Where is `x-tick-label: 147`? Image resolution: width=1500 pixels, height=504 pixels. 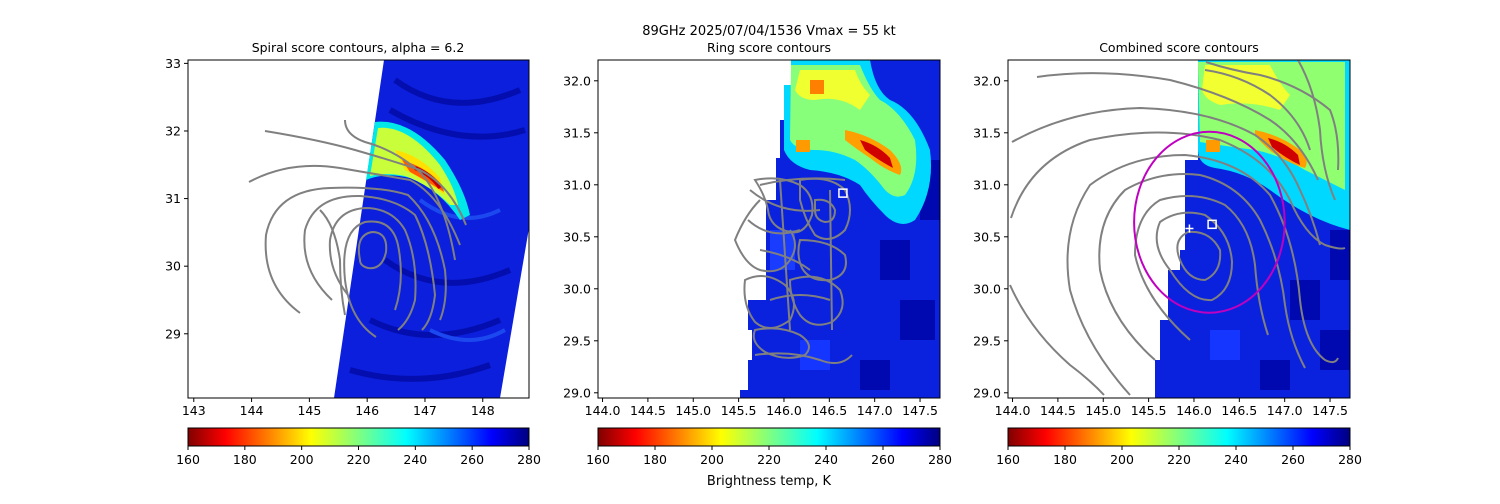
x-tick-label: 147 is located at coordinates (425, 410).